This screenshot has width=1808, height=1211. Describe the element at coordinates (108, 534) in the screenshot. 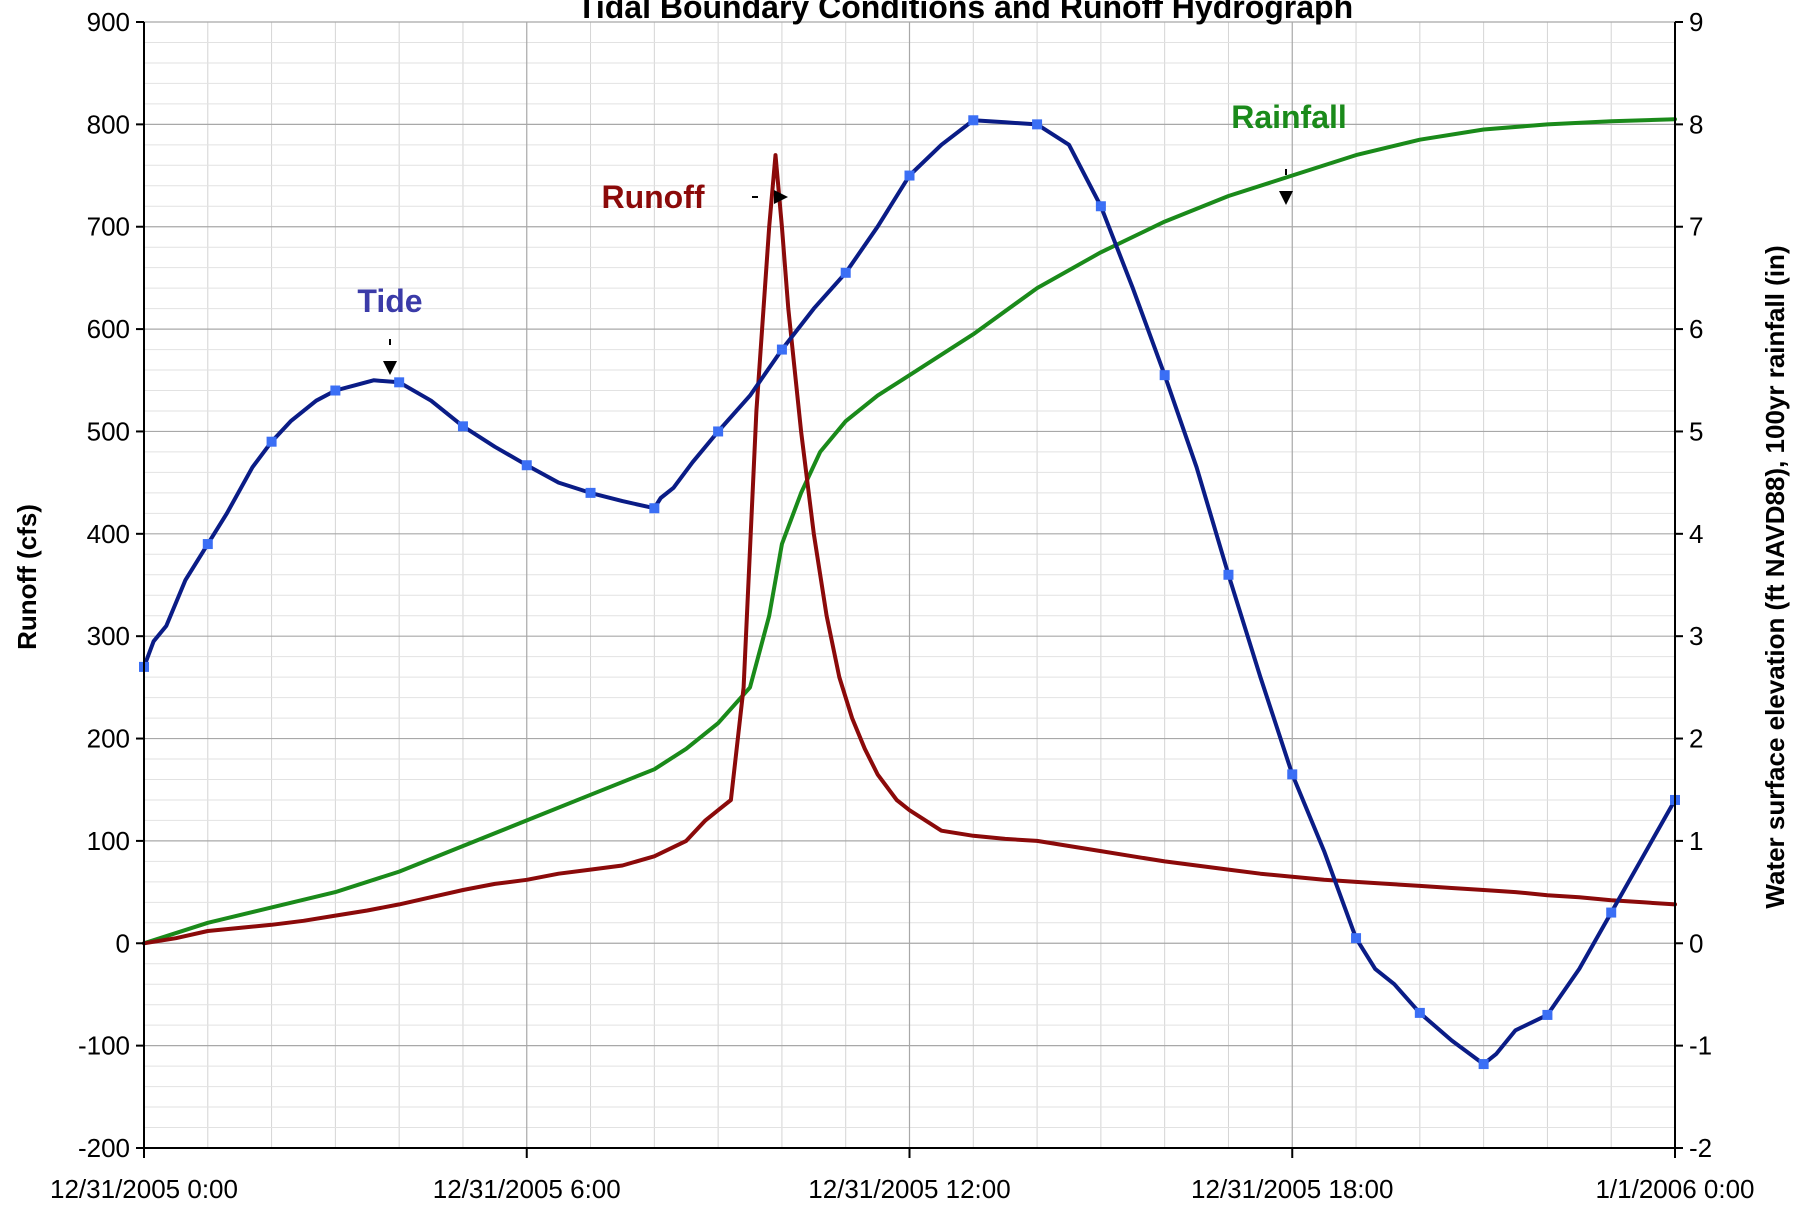

I see `left-tick-label: 400` at that location.